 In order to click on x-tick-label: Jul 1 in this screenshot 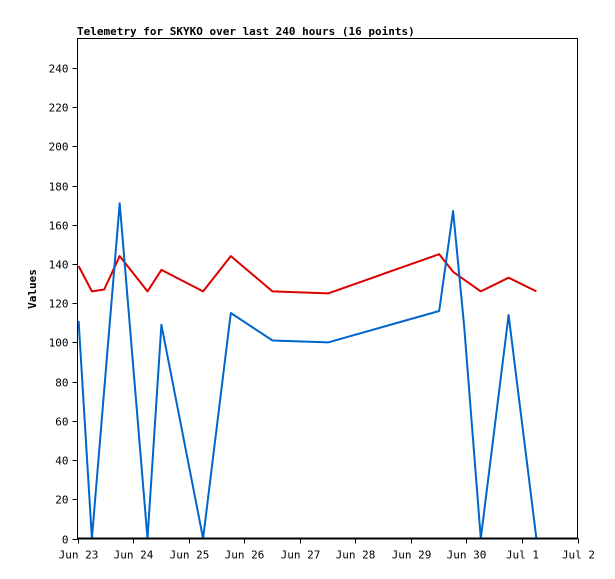, I will do `click(522, 555)`.